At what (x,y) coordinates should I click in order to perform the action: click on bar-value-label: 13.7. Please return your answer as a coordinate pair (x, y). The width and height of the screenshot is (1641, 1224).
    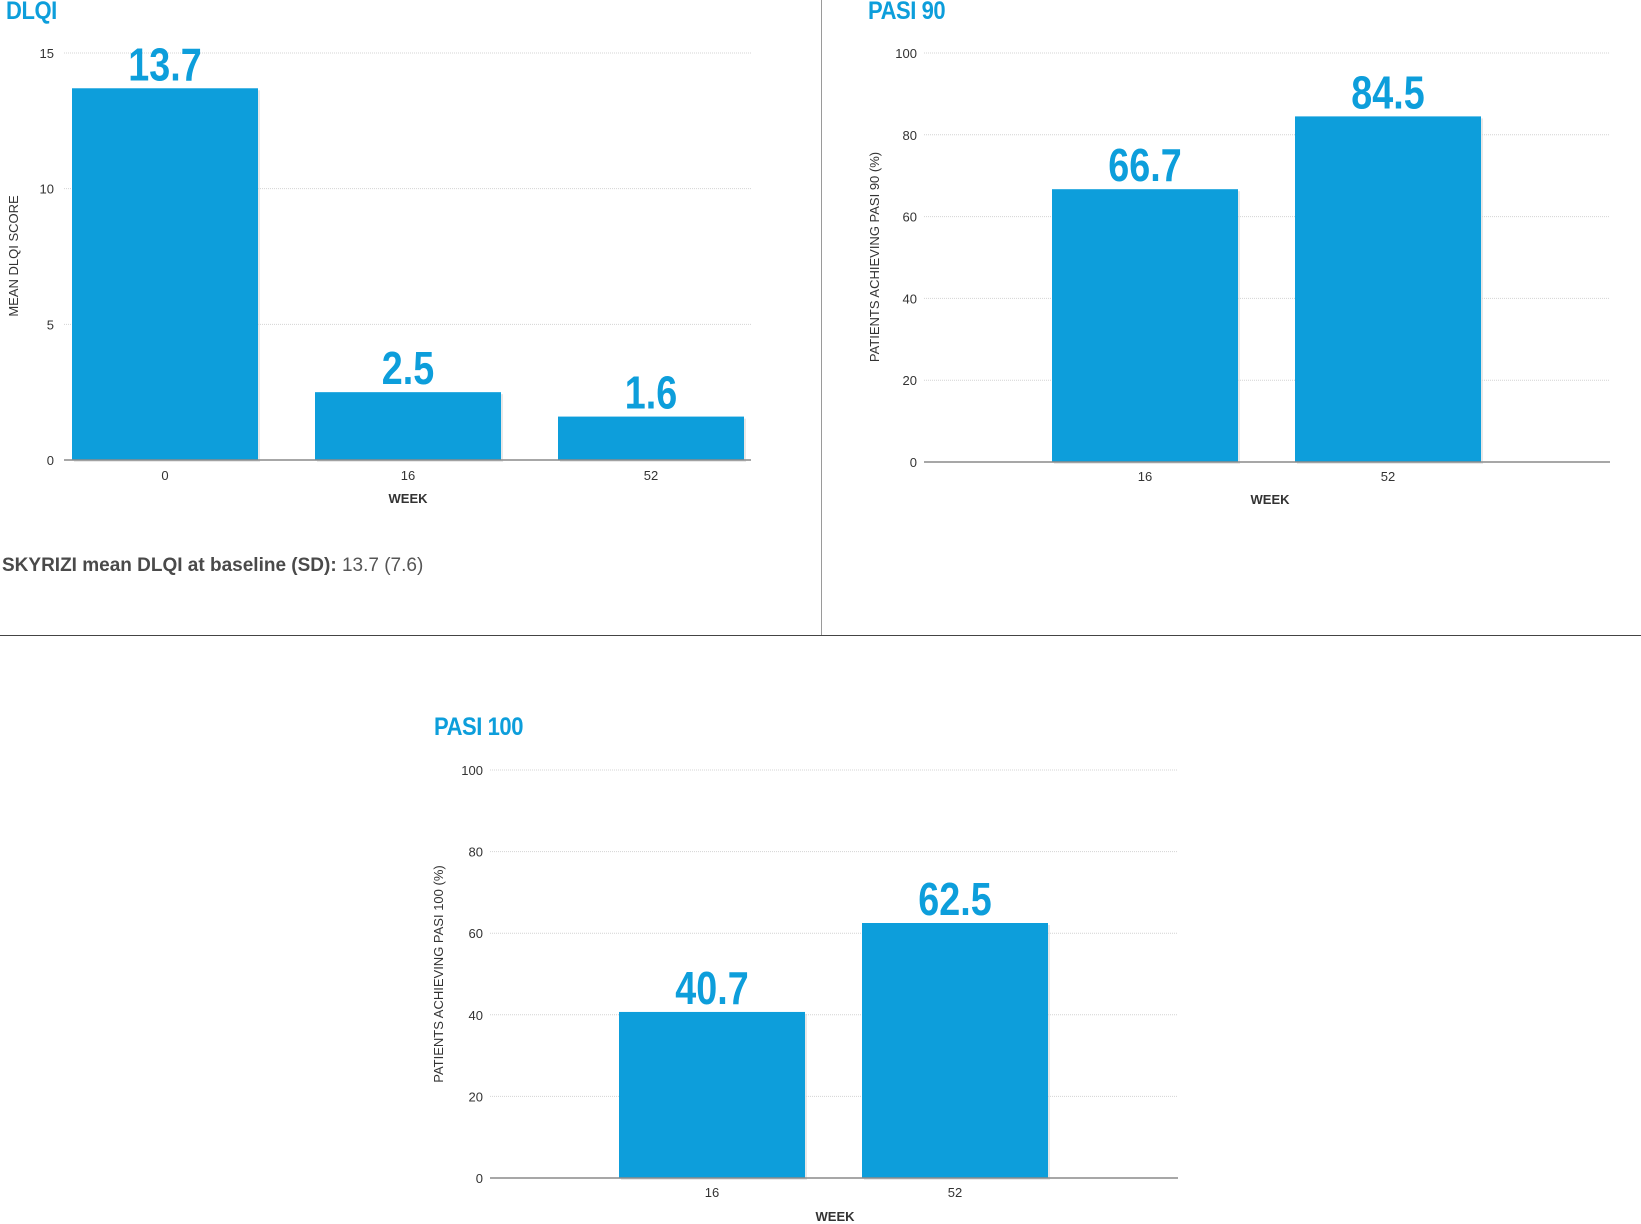
    Looking at the image, I should click on (164, 64).